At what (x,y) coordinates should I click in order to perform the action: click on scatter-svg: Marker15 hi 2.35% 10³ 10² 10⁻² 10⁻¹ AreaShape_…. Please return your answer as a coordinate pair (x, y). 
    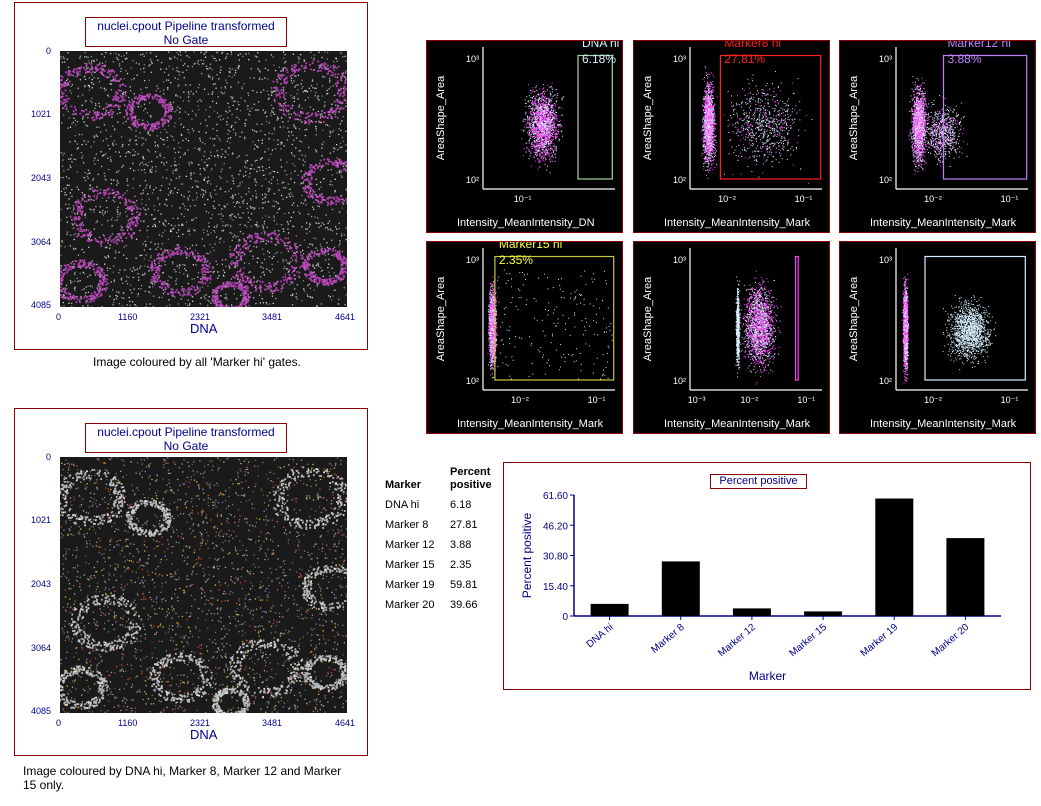
    Looking at the image, I should click on (525, 336).